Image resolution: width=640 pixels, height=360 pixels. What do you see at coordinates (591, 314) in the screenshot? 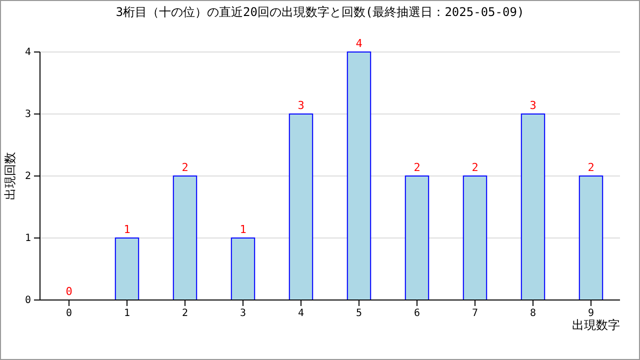
I see `x-tick-label: 9` at bounding box center [591, 314].